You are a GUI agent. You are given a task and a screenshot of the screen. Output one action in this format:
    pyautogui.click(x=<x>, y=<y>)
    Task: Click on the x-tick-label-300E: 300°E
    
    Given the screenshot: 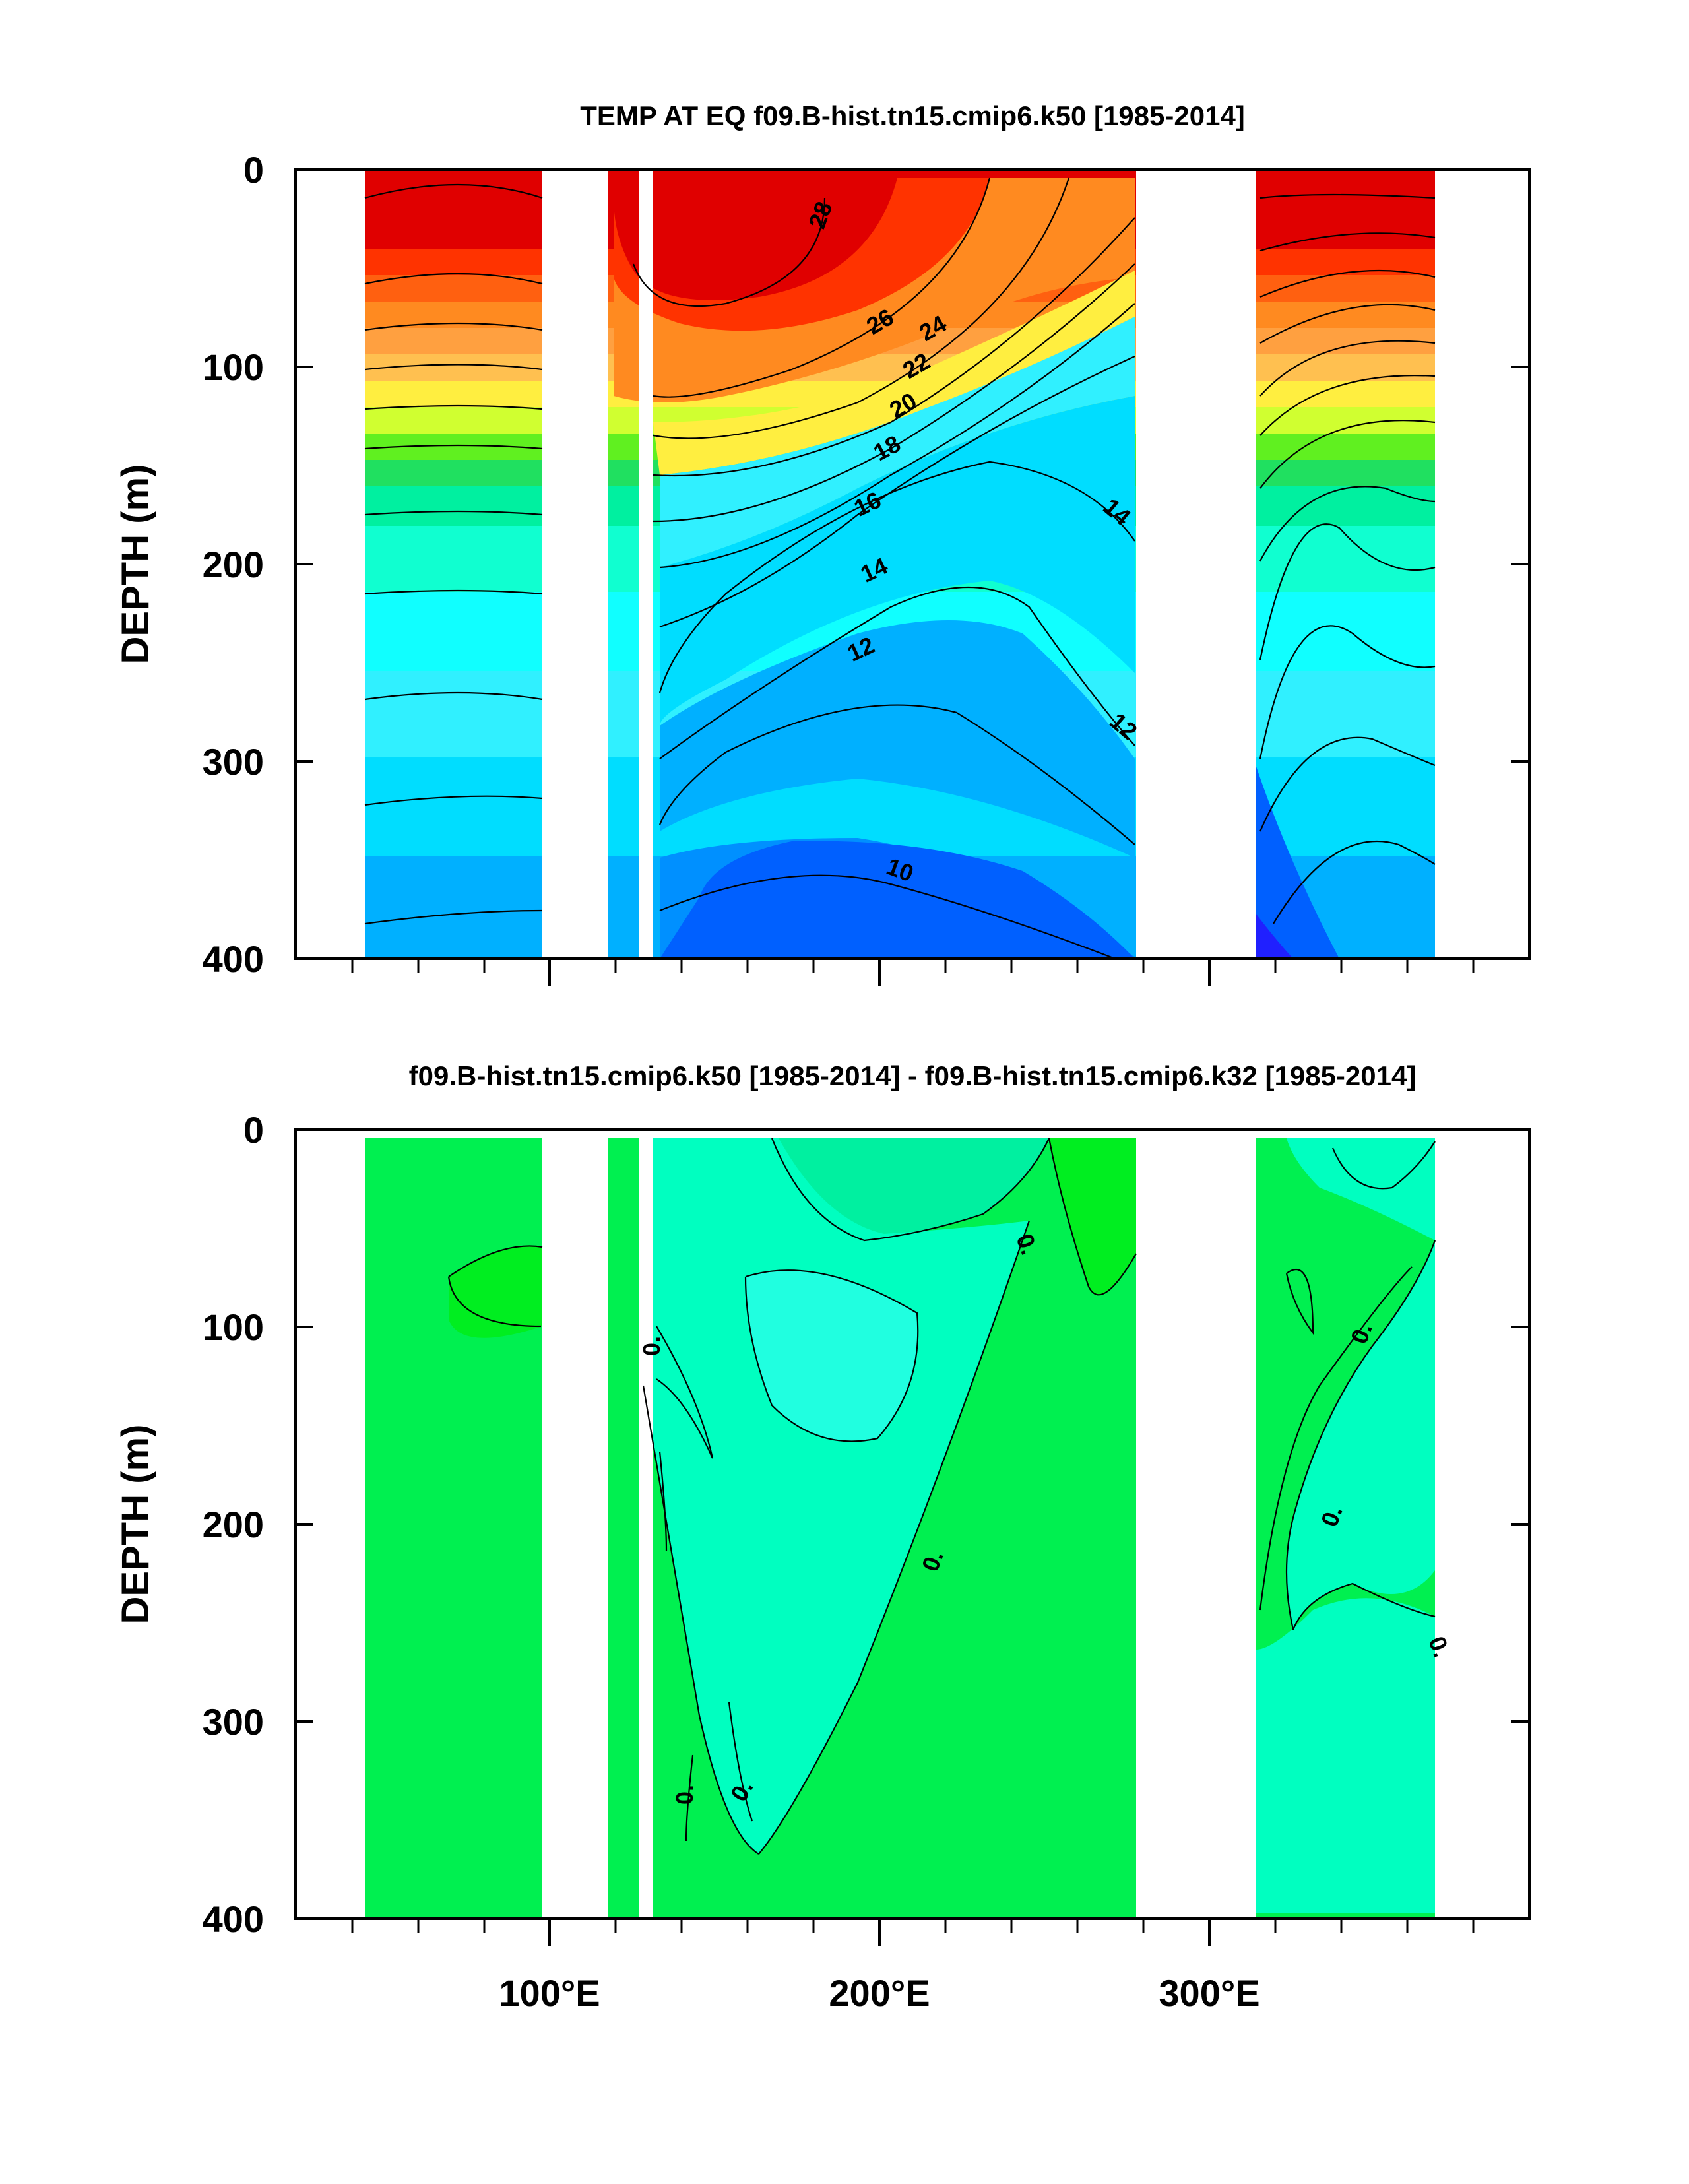 What is the action you would take?
    pyautogui.click(x=1209, y=1993)
    